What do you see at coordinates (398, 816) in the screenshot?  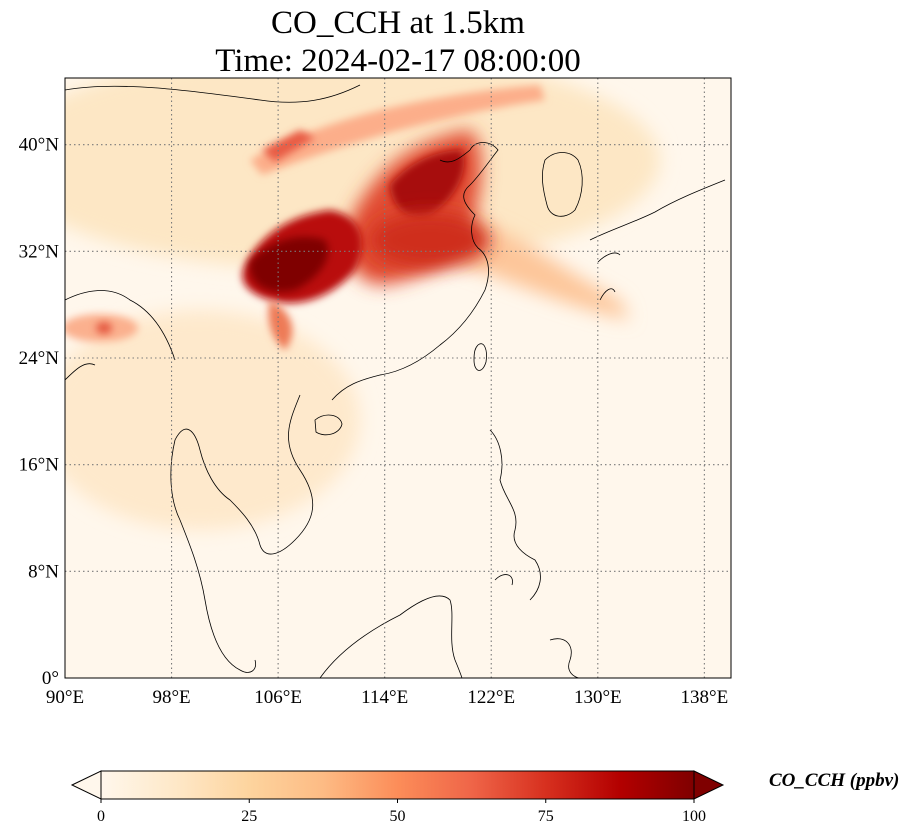 I see `colorbar-tick-label: 50` at bounding box center [398, 816].